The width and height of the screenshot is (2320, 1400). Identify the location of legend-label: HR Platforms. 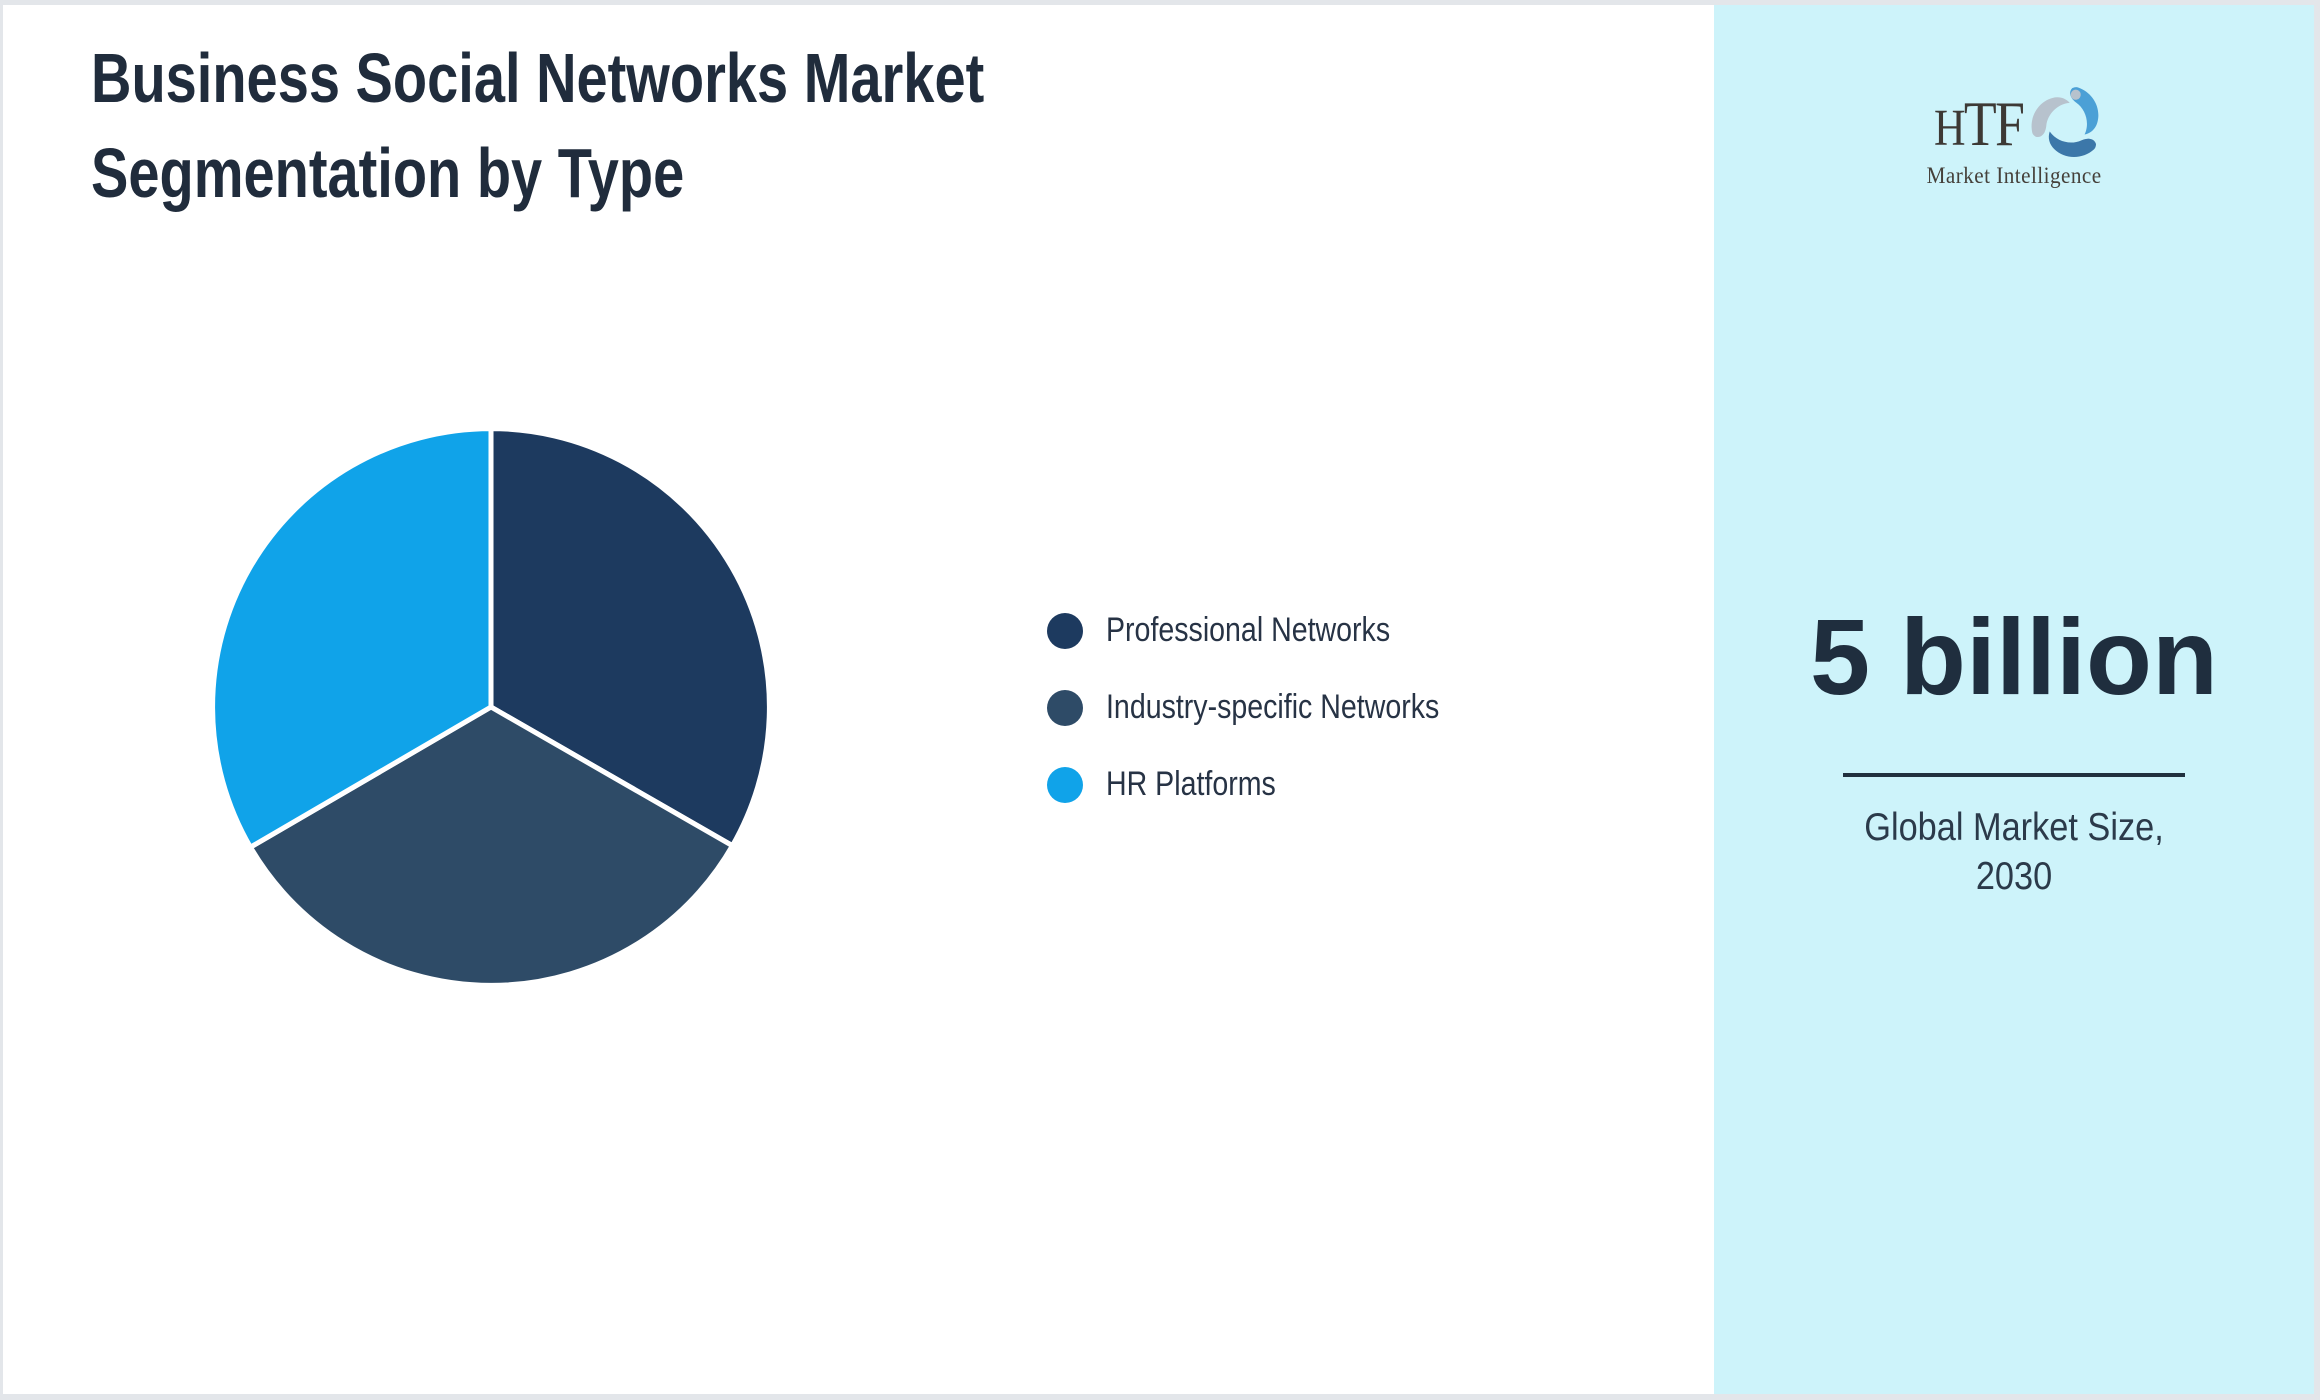
(1191, 784).